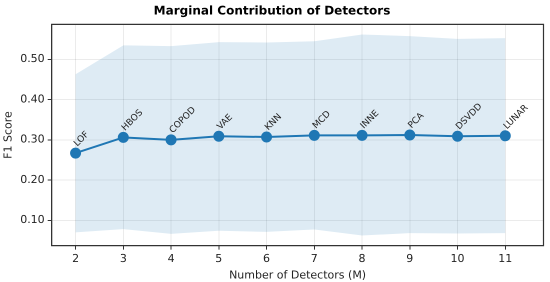  Describe the element at coordinates (32, 179) in the screenshot. I see `y-tick-label: 0.20` at that location.